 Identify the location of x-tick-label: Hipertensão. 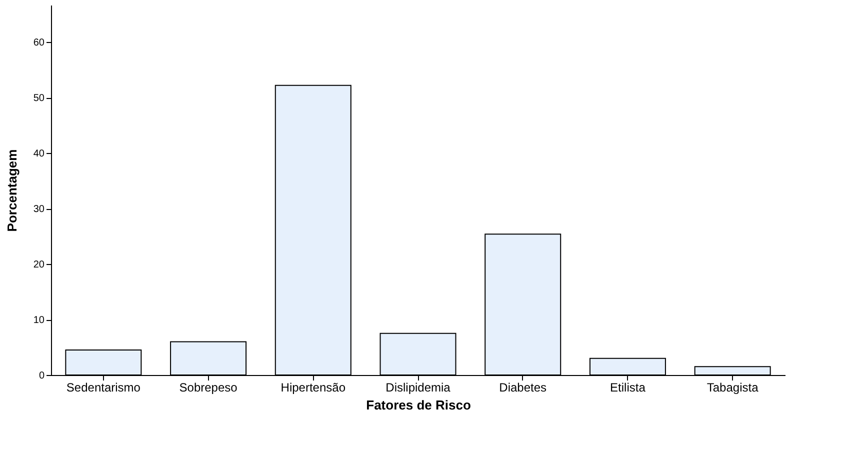
(313, 387).